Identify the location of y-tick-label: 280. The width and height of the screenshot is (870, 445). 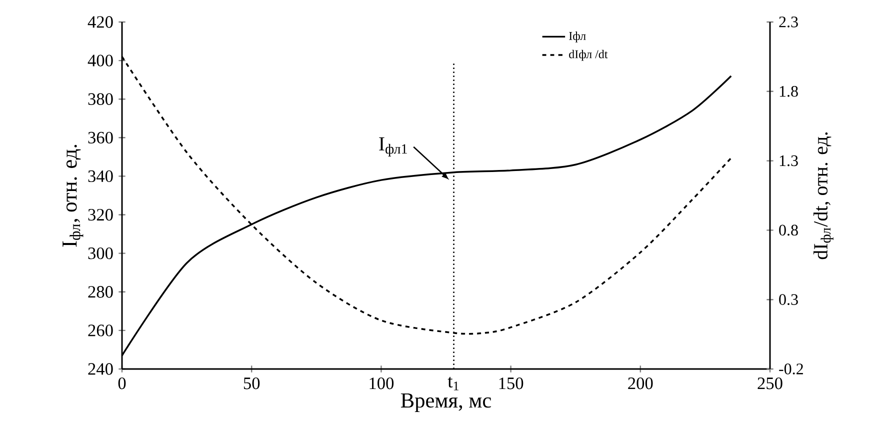
(100, 292).